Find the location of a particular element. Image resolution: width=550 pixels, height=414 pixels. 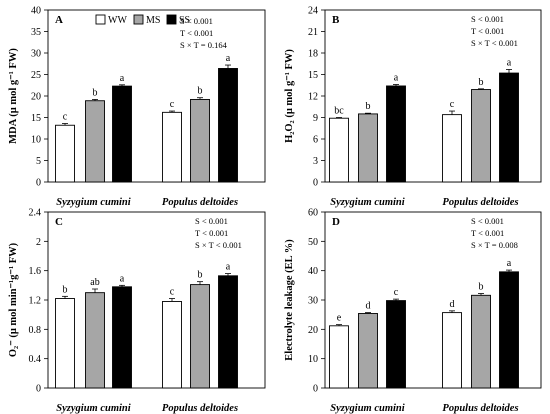

legend-label: MS is located at coordinates (153, 20).